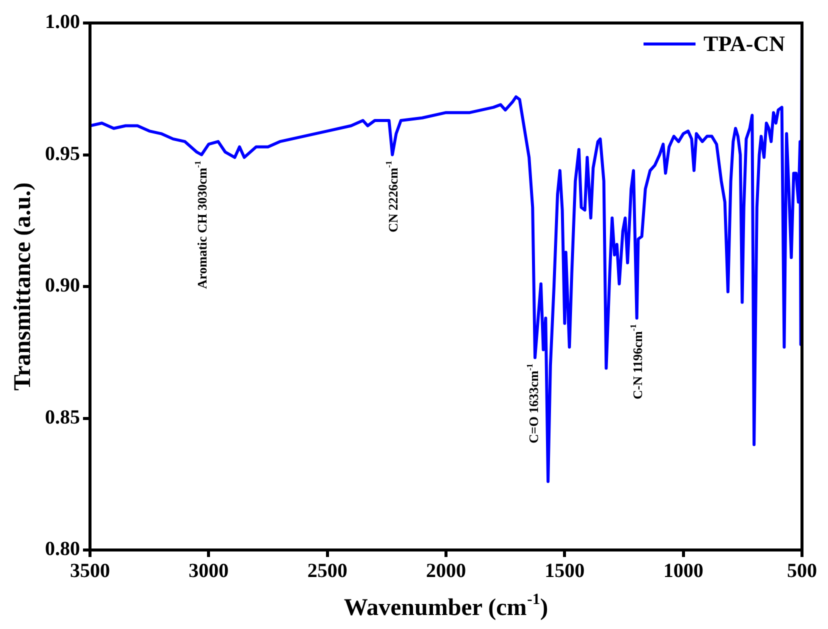 This screenshot has height=629, width=828. Describe the element at coordinates (62, 285) in the screenshot. I see `y-tick-label: 0.90` at that location.